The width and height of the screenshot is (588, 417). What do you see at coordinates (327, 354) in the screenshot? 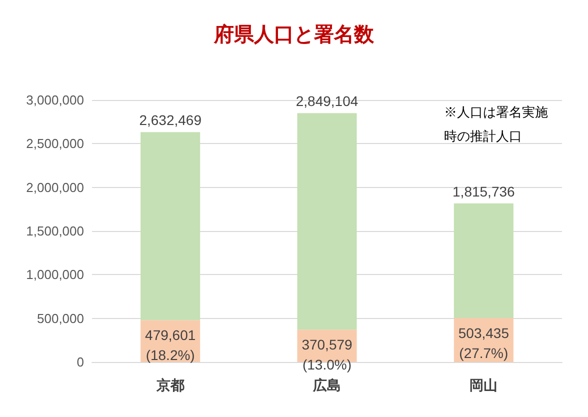
I see `data-label: 370,579 (13.0%)` at bounding box center [327, 354].